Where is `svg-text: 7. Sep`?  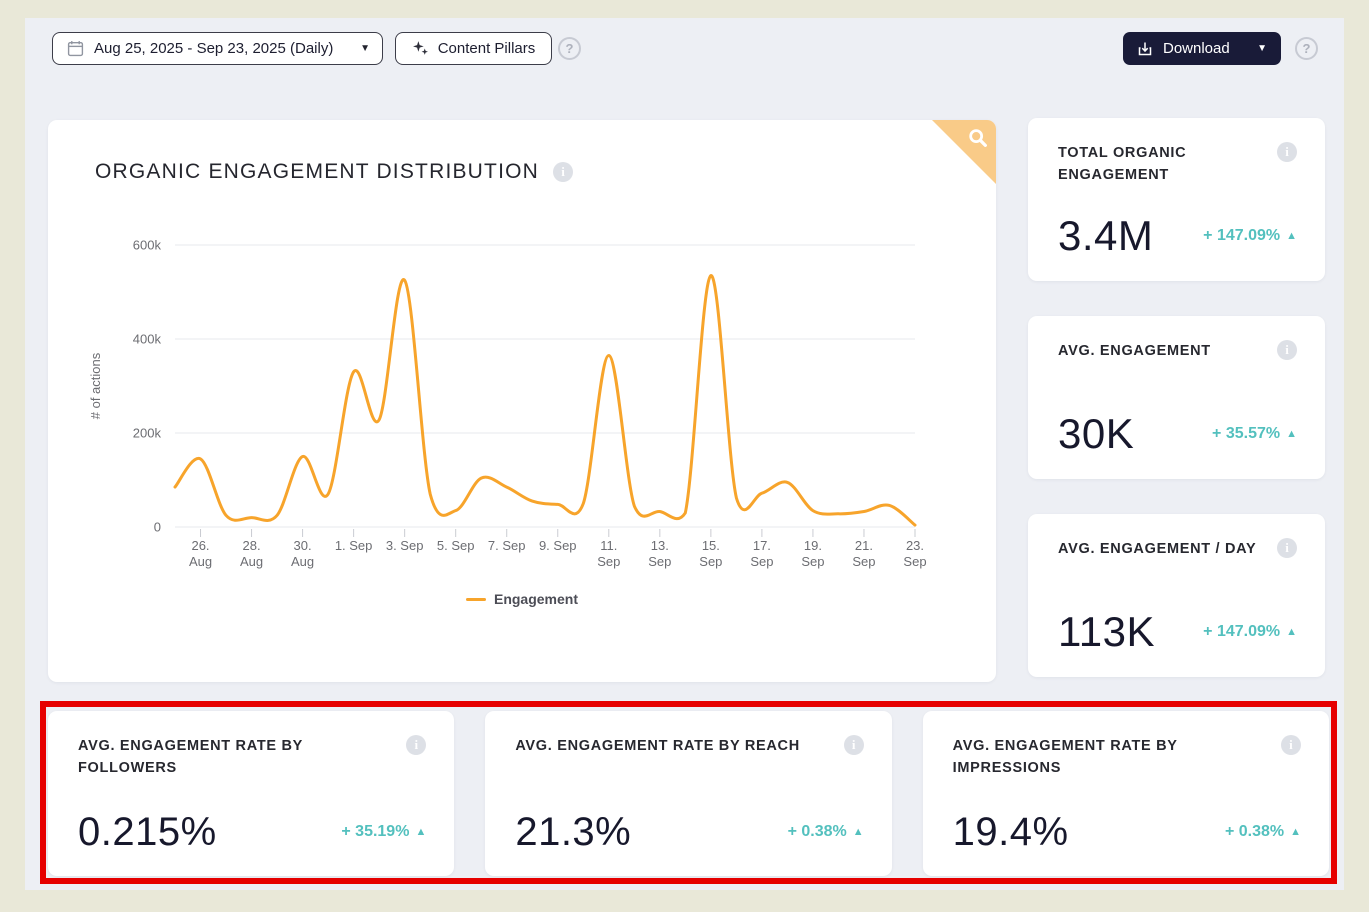 svg-text: 7. Sep is located at coordinates (507, 545).